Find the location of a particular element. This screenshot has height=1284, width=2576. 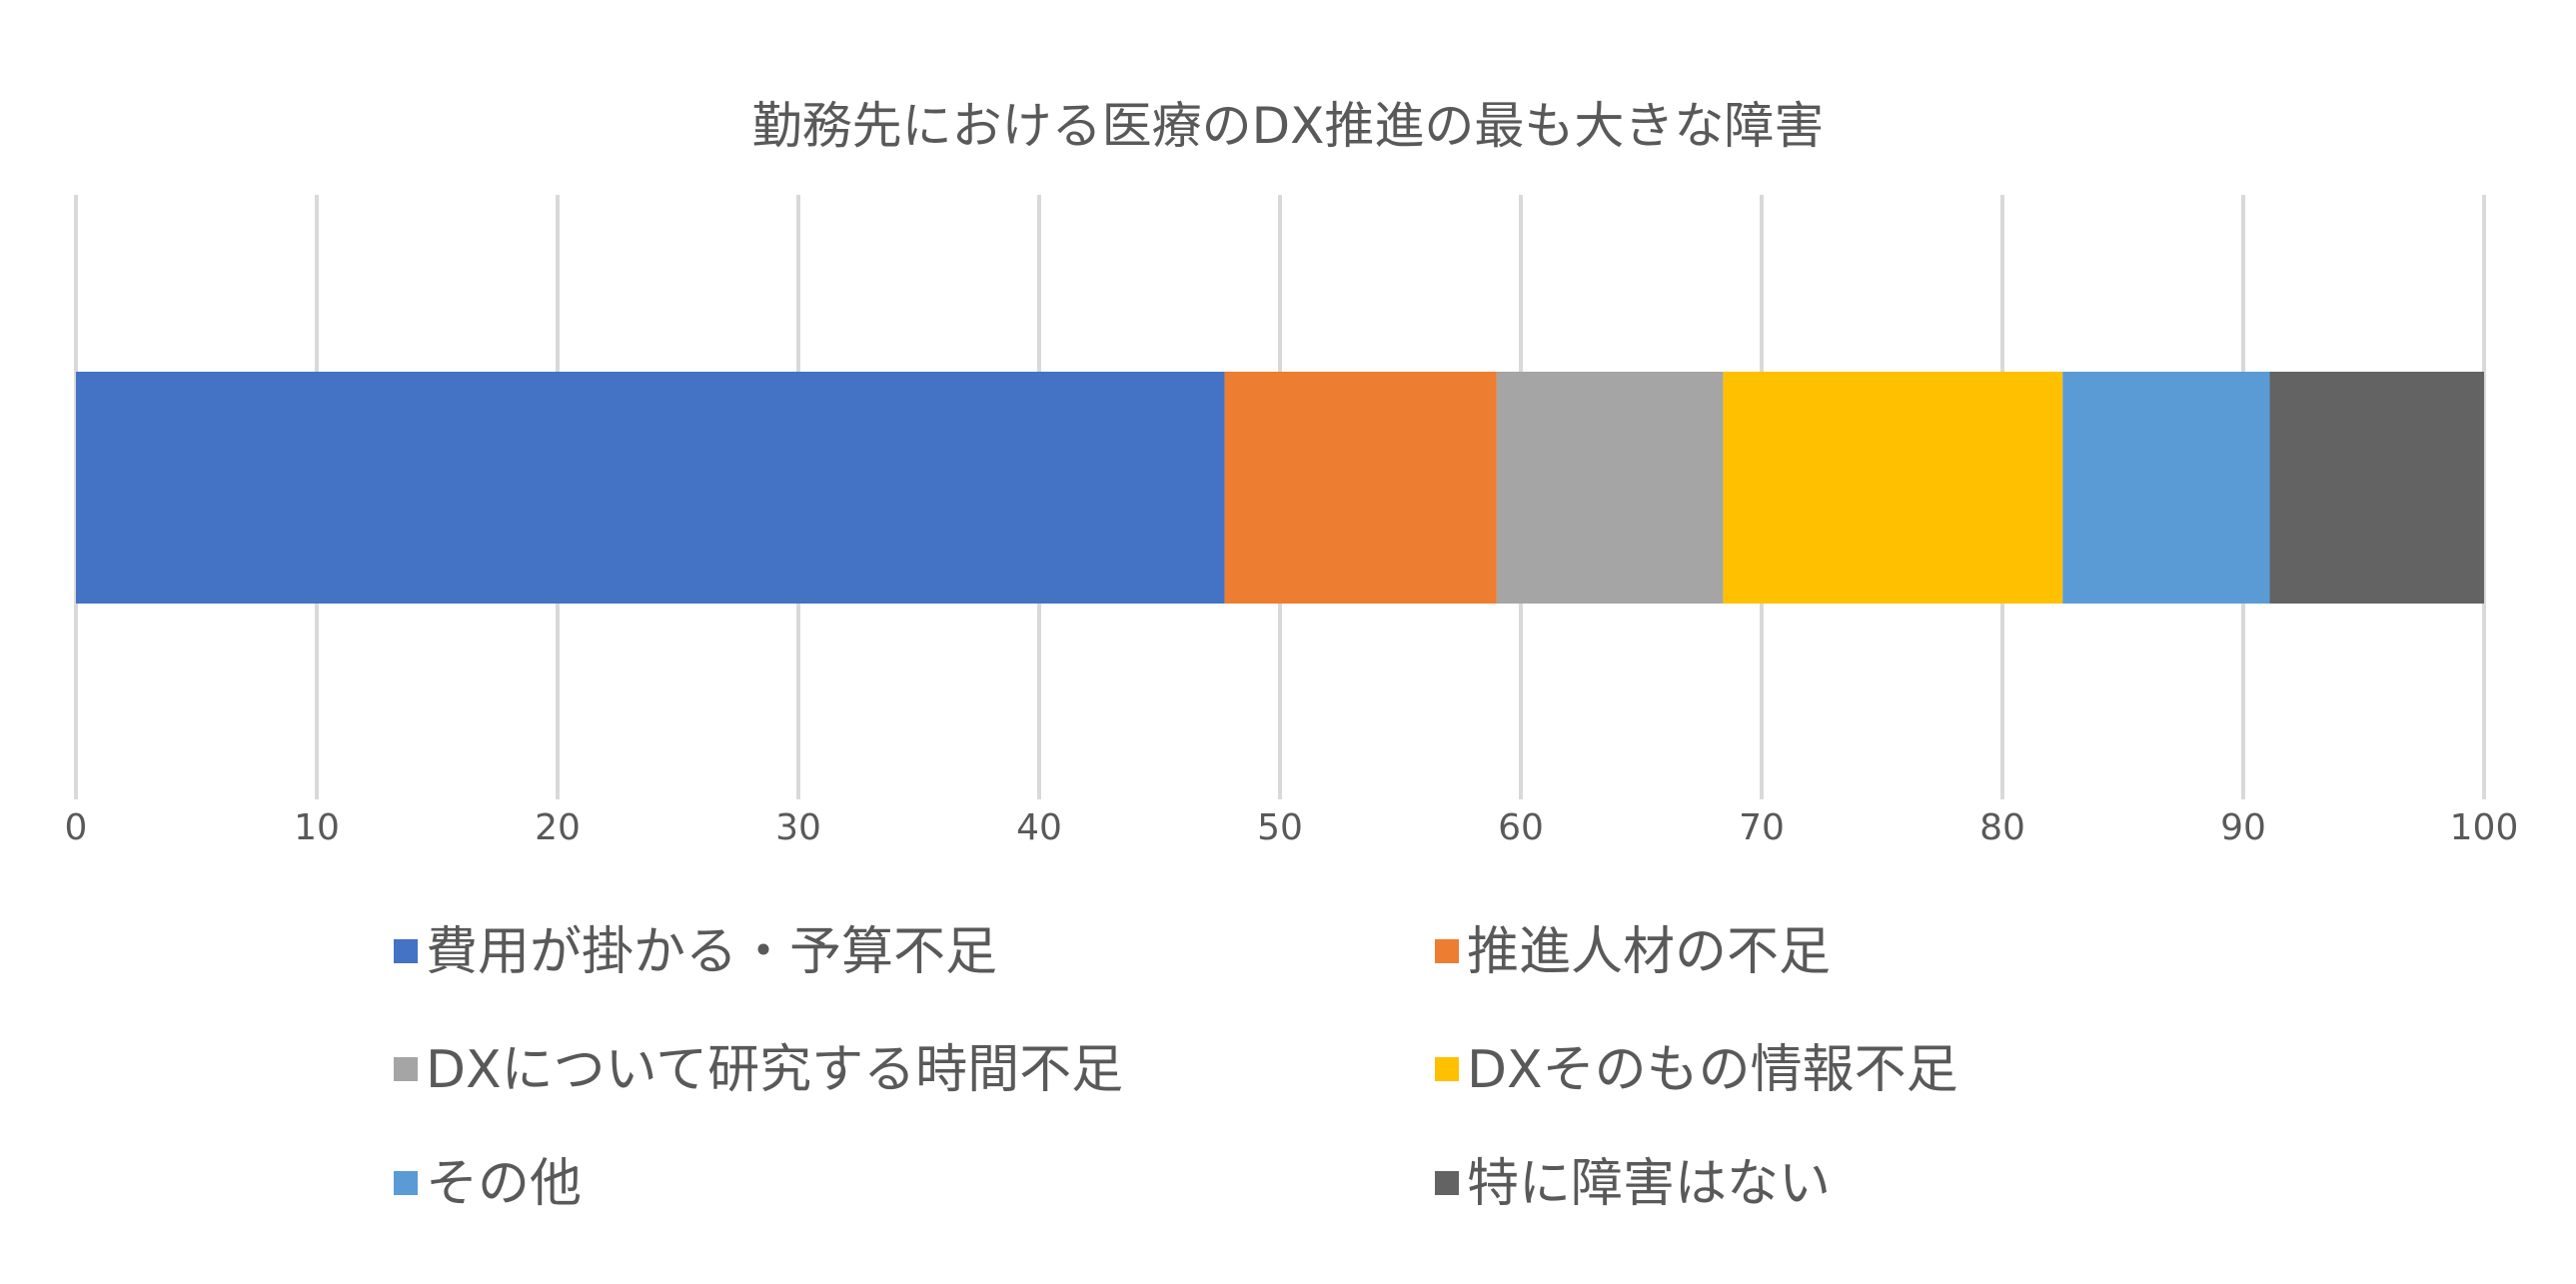

x-tick-label: 60 is located at coordinates (1521, 827).